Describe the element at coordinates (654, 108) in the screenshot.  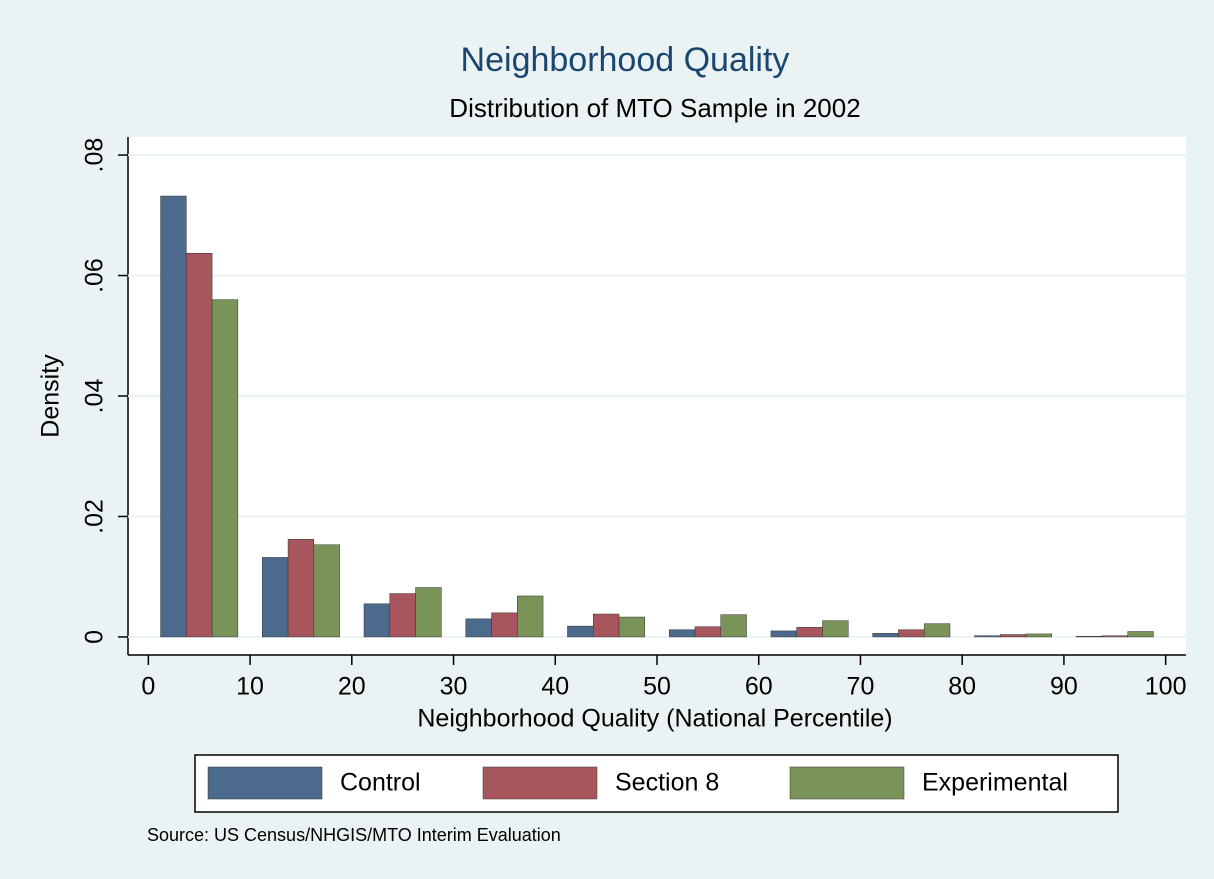
I see `chart-subtitle: Distribution of MTO Sample in 2002` at that location.